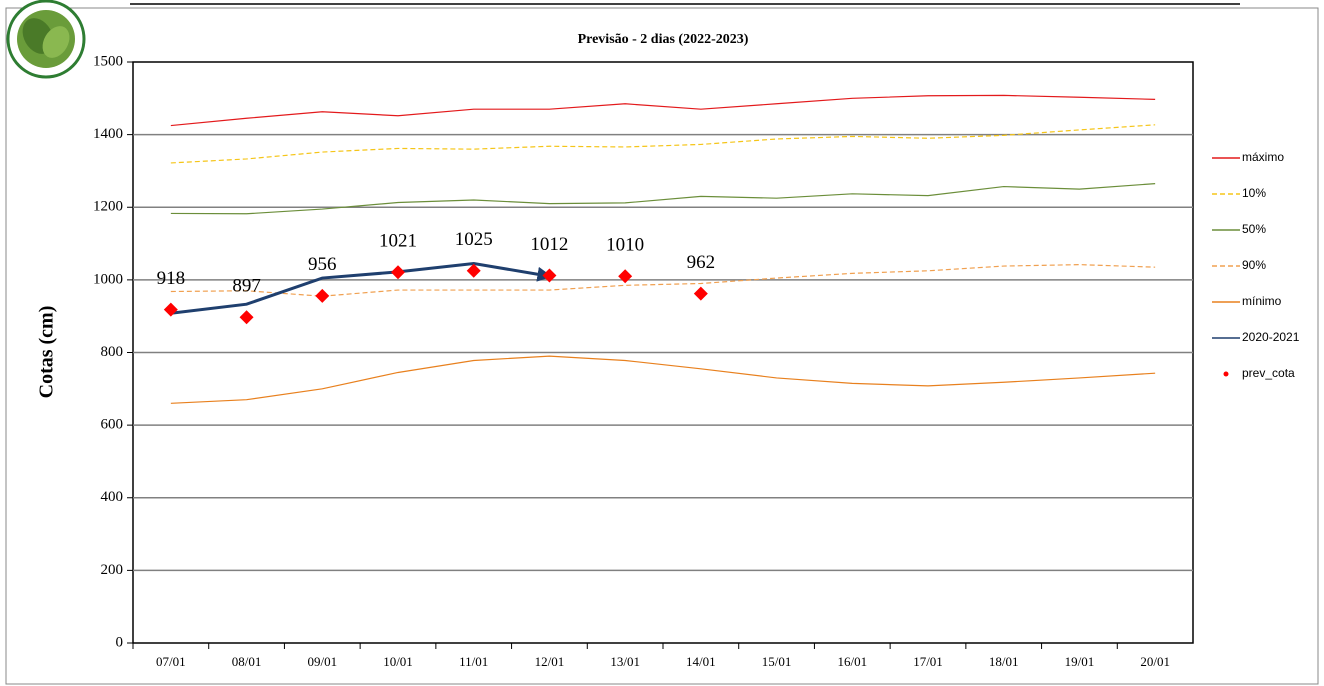 This screenshot has height=686, width=1324. Describe the element at coordinates (47, 352) in the screenshot. I see `y-axis-label: Cotas (cm)` at that location.